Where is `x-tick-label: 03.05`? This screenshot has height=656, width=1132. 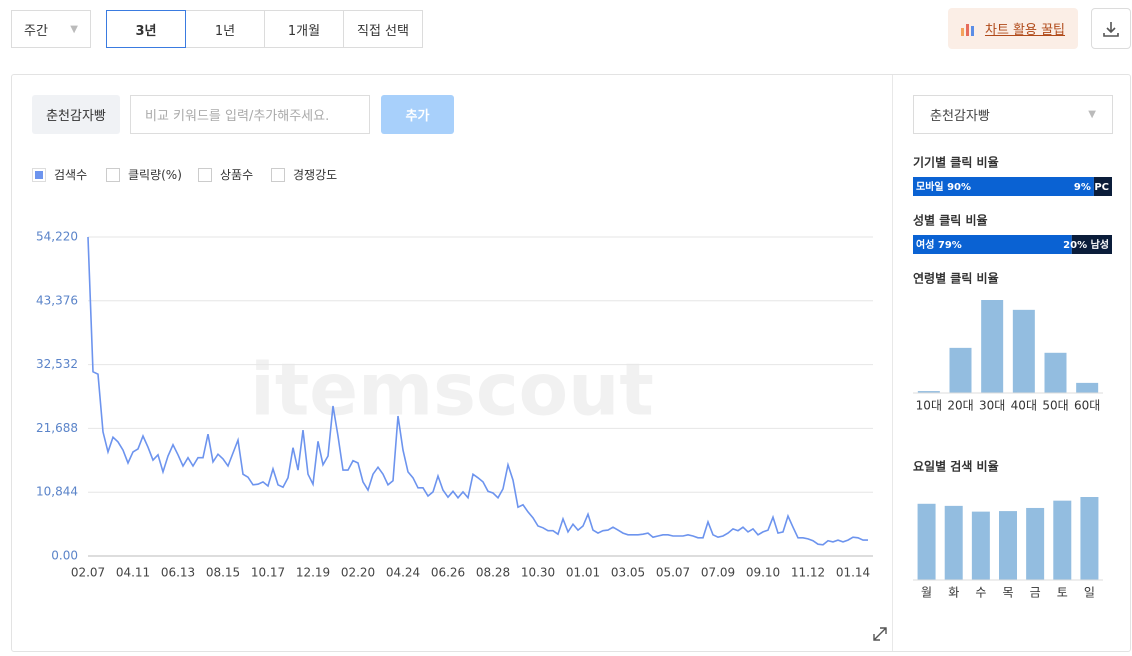 x-tick-label: 03.05 is located at coordinates (628, 573).